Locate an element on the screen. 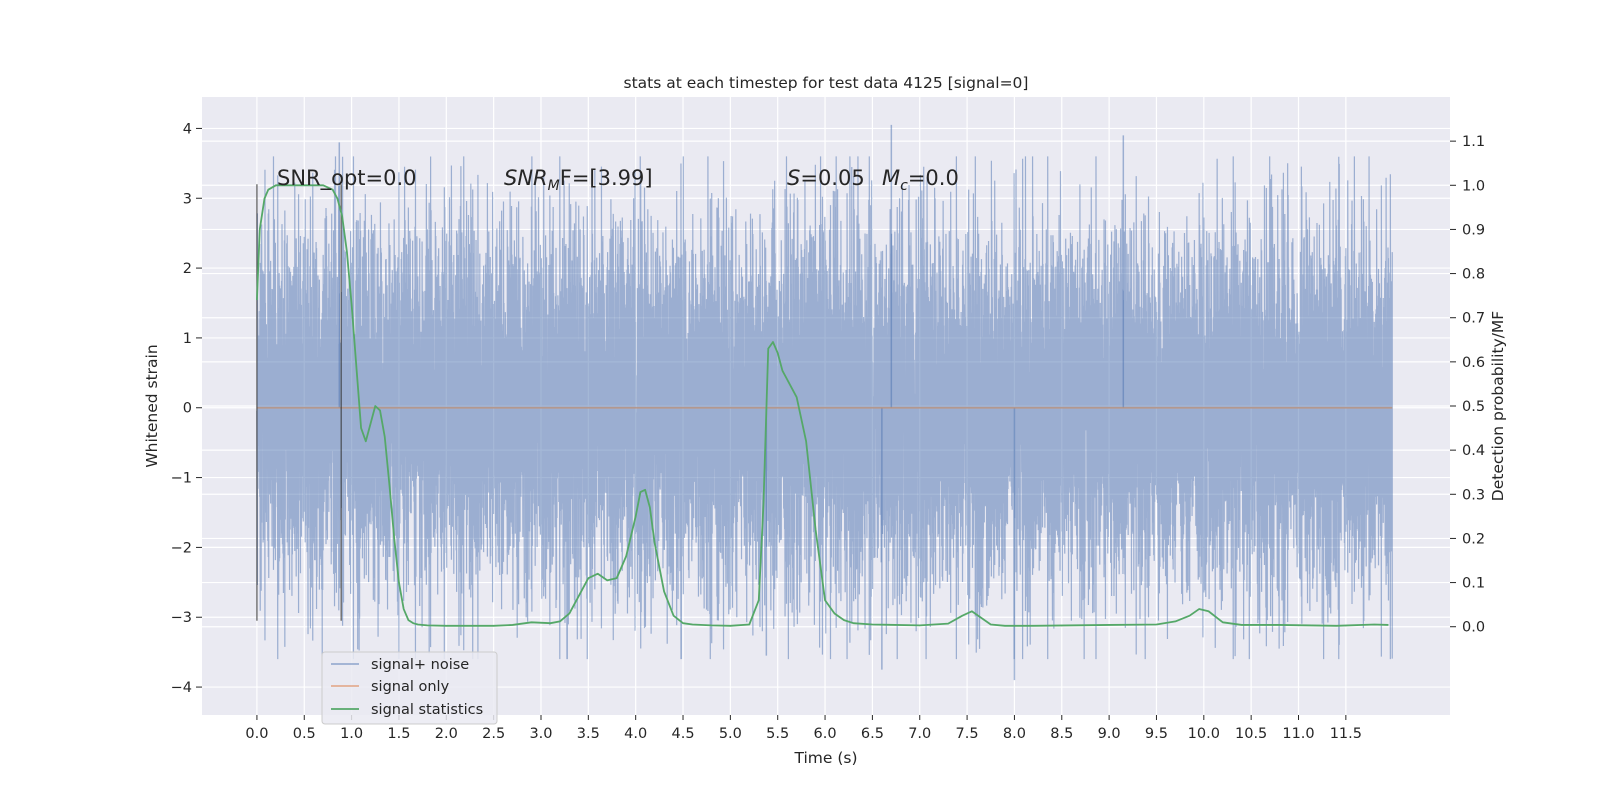  y2-tick-label: 0.1 is located at coordinates (1473, 584).